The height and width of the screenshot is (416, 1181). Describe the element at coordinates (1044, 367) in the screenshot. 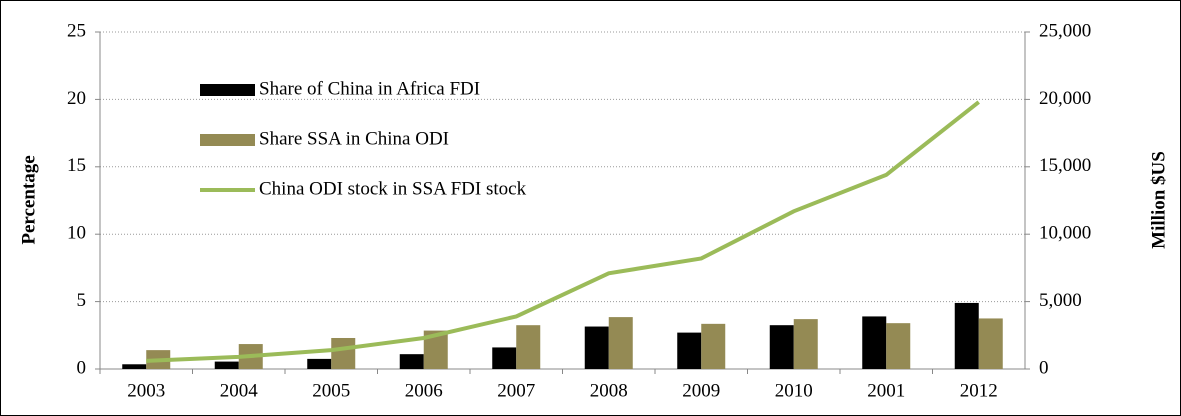

I see `y2-tick-label: 0` at that location.